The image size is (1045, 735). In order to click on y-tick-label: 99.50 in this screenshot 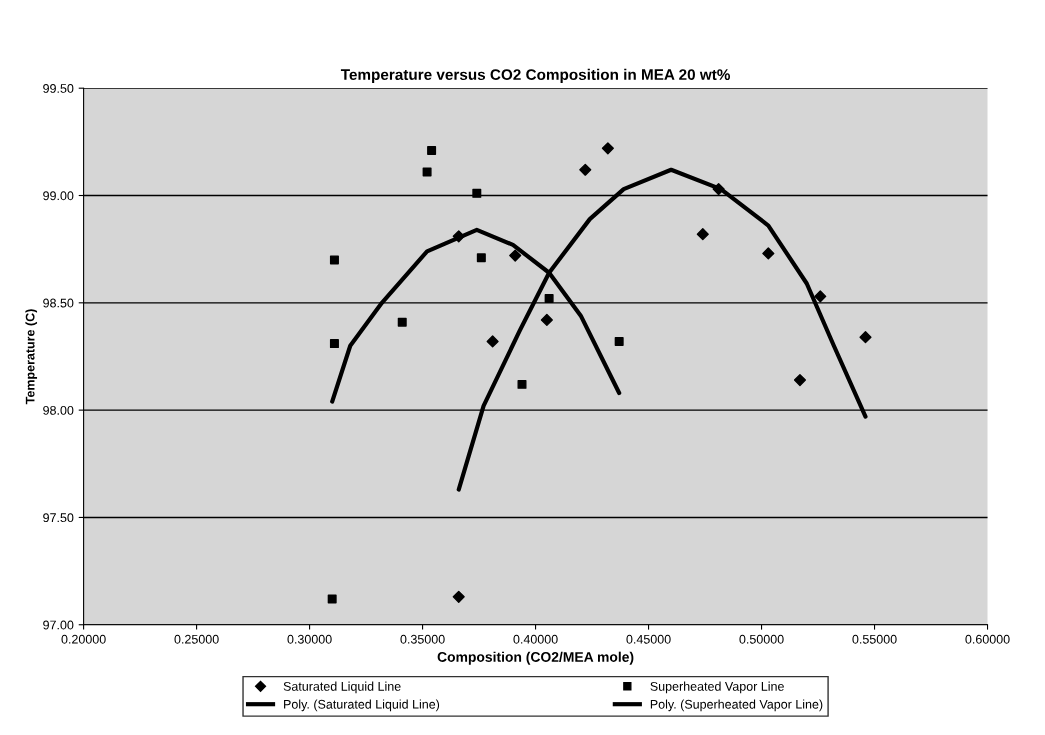, I will do `click(58, 88)`.